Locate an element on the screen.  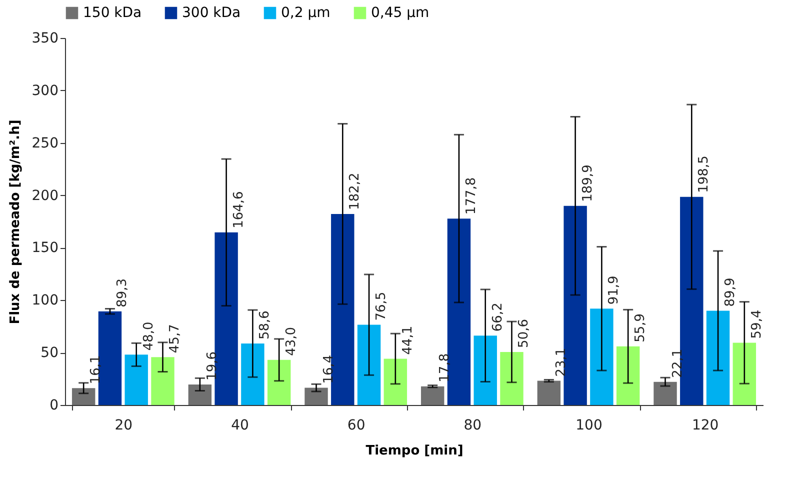
y-tick-label: 300 is located at coordinates (45, 90).